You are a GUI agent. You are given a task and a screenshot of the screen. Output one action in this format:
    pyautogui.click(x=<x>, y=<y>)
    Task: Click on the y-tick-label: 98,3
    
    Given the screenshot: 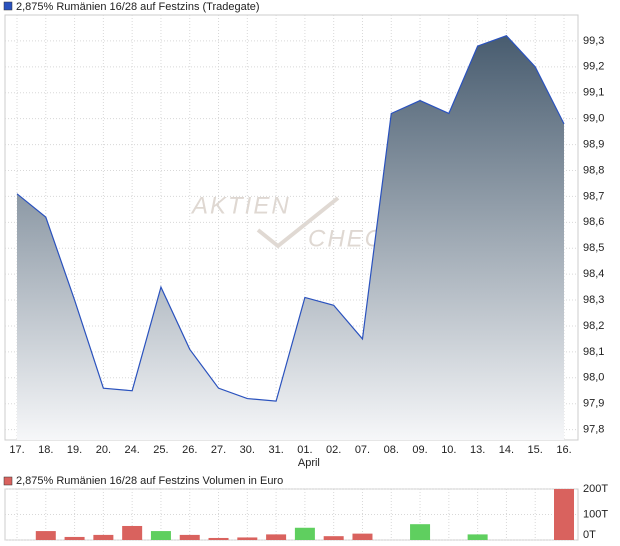 What is the action you would take?
    pyautogui.click(x=593, y=300)
    